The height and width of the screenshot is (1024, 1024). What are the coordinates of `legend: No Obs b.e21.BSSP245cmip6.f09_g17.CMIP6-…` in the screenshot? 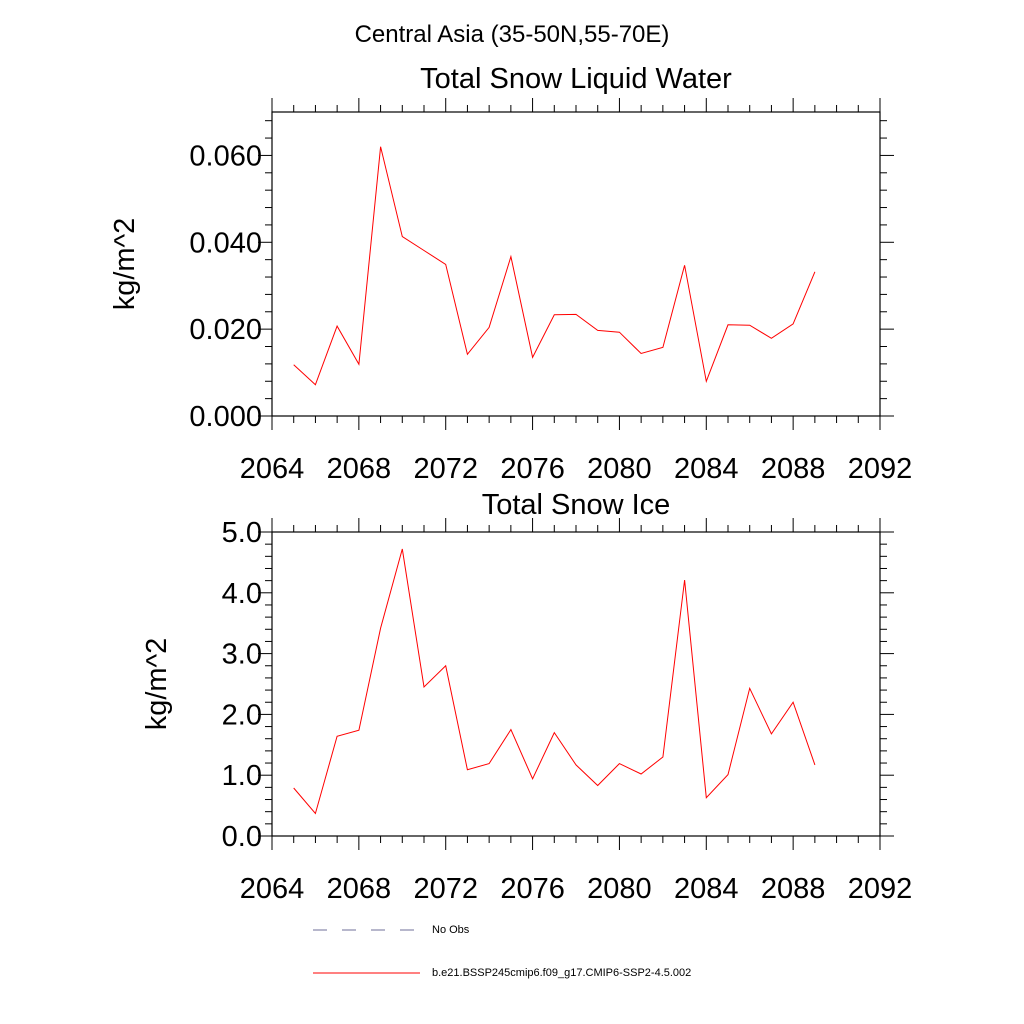 It's located at (502, 951).